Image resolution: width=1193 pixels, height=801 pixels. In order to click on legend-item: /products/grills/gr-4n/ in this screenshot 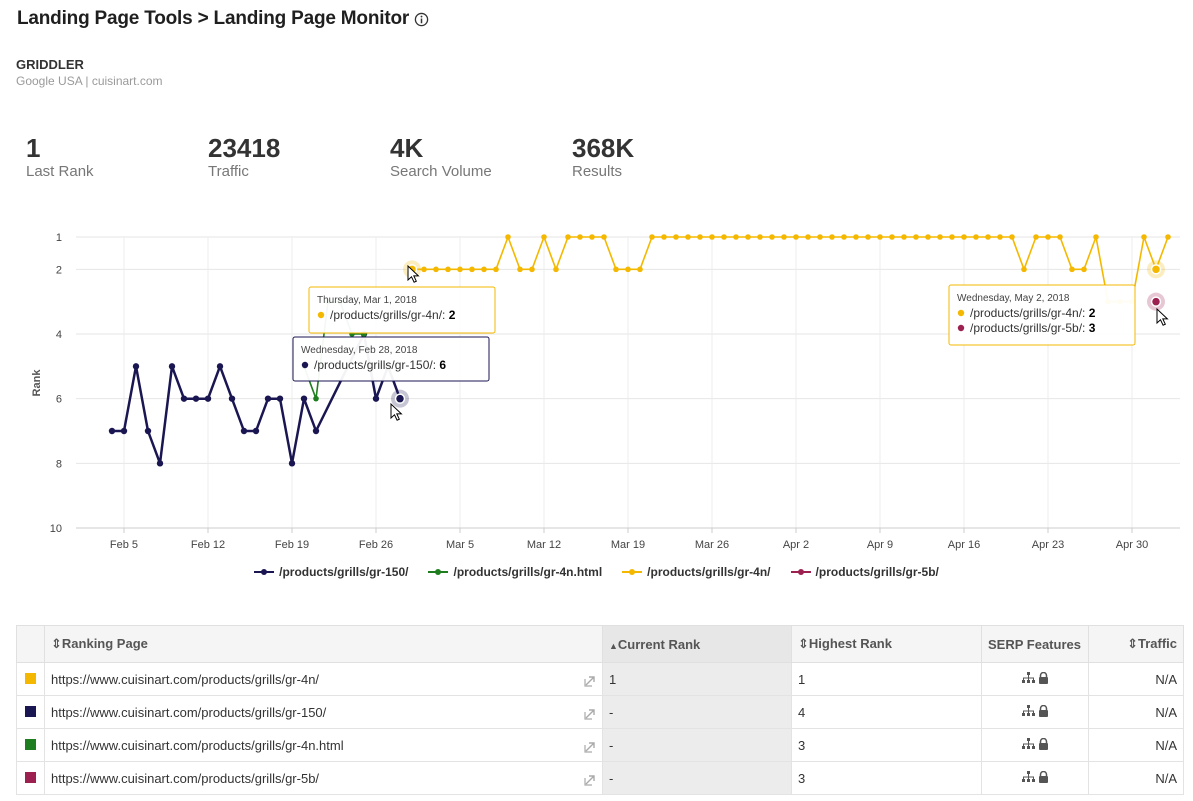, I will do `click(696, 572)`.